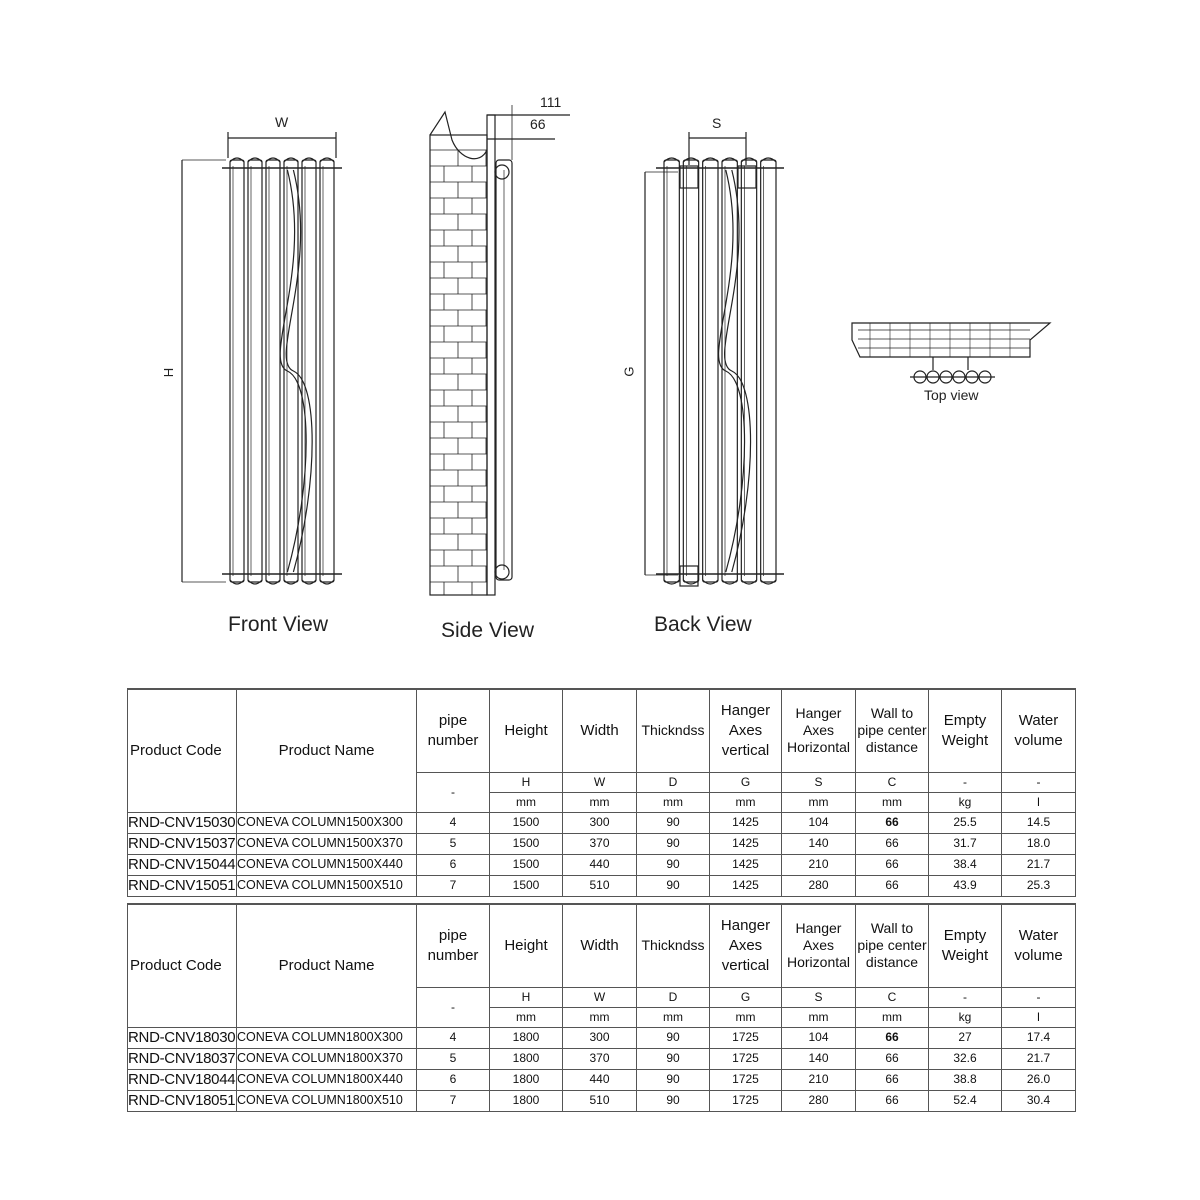 This screenshot has height=1200, width=1200. What do you see at coordinates (965, 864) in the screenshot?
I see `weight-cell: 38.4` at bounding box center [965, 864].